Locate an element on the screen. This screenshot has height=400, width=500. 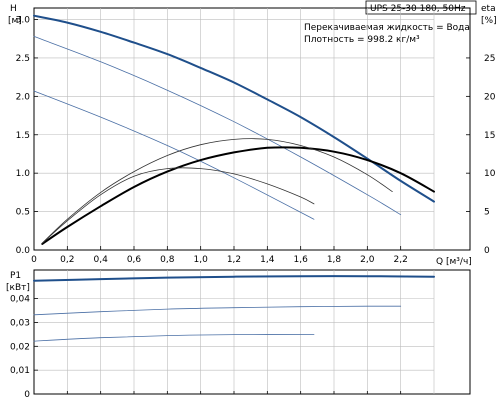
y-tick-label: 2.5 is located at coordinates (23, 59).